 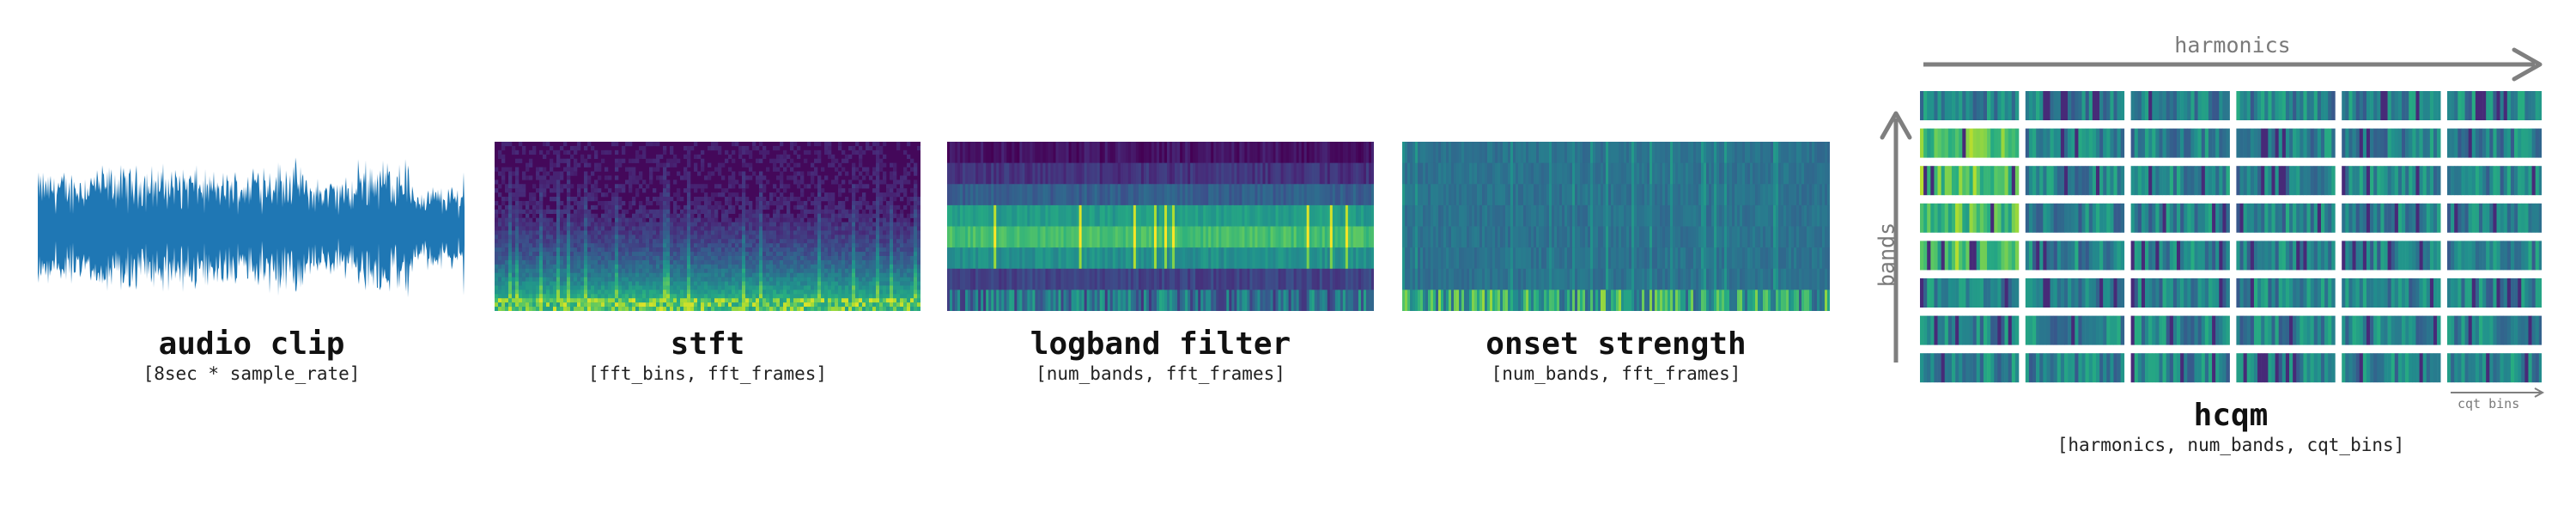 I want to click on waveform-shape, so click(x=251, y=227).